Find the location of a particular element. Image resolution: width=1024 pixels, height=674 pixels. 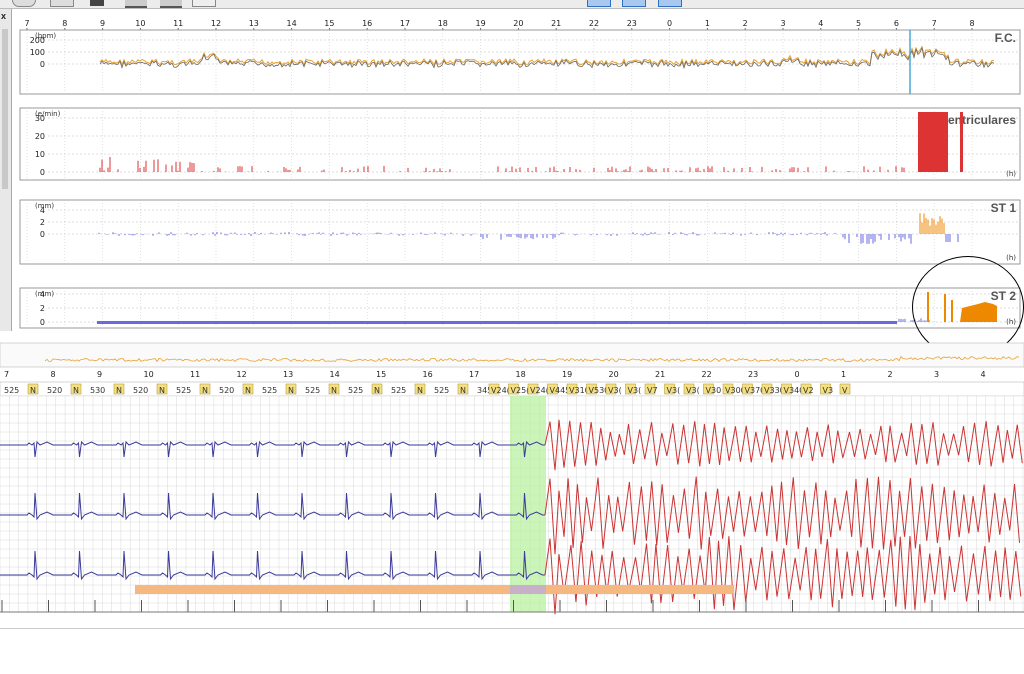

strip-tick-label: 17 is located at coordinates (474, 374).